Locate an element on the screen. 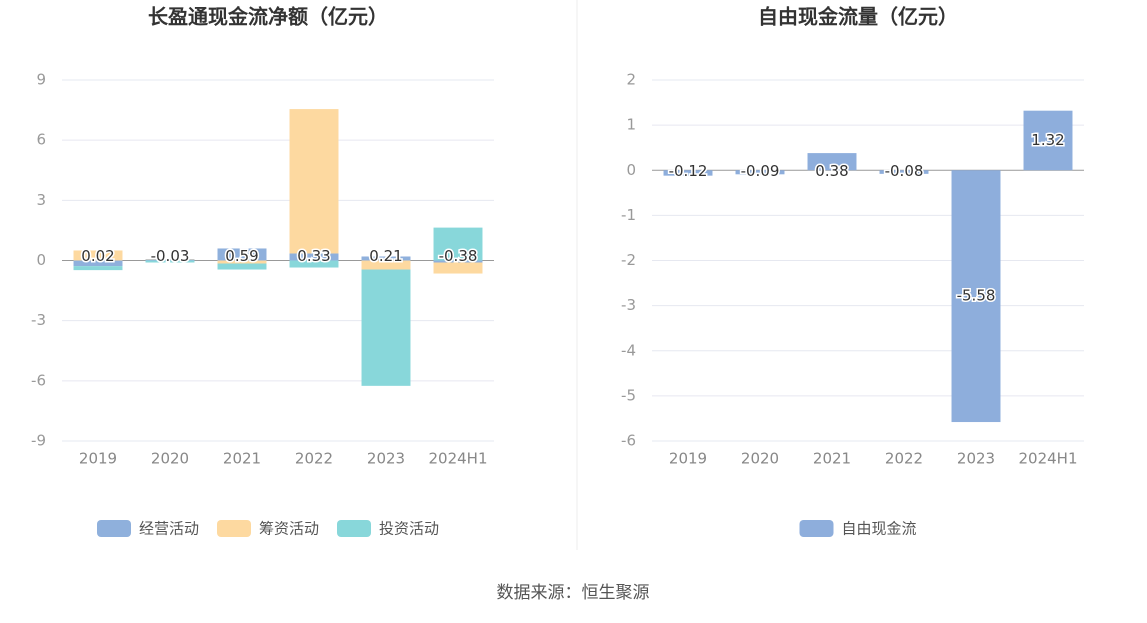 The height and width of the screenshot is (623, 1147). y-tick-label: -1 is located at coordinates (628, 215).